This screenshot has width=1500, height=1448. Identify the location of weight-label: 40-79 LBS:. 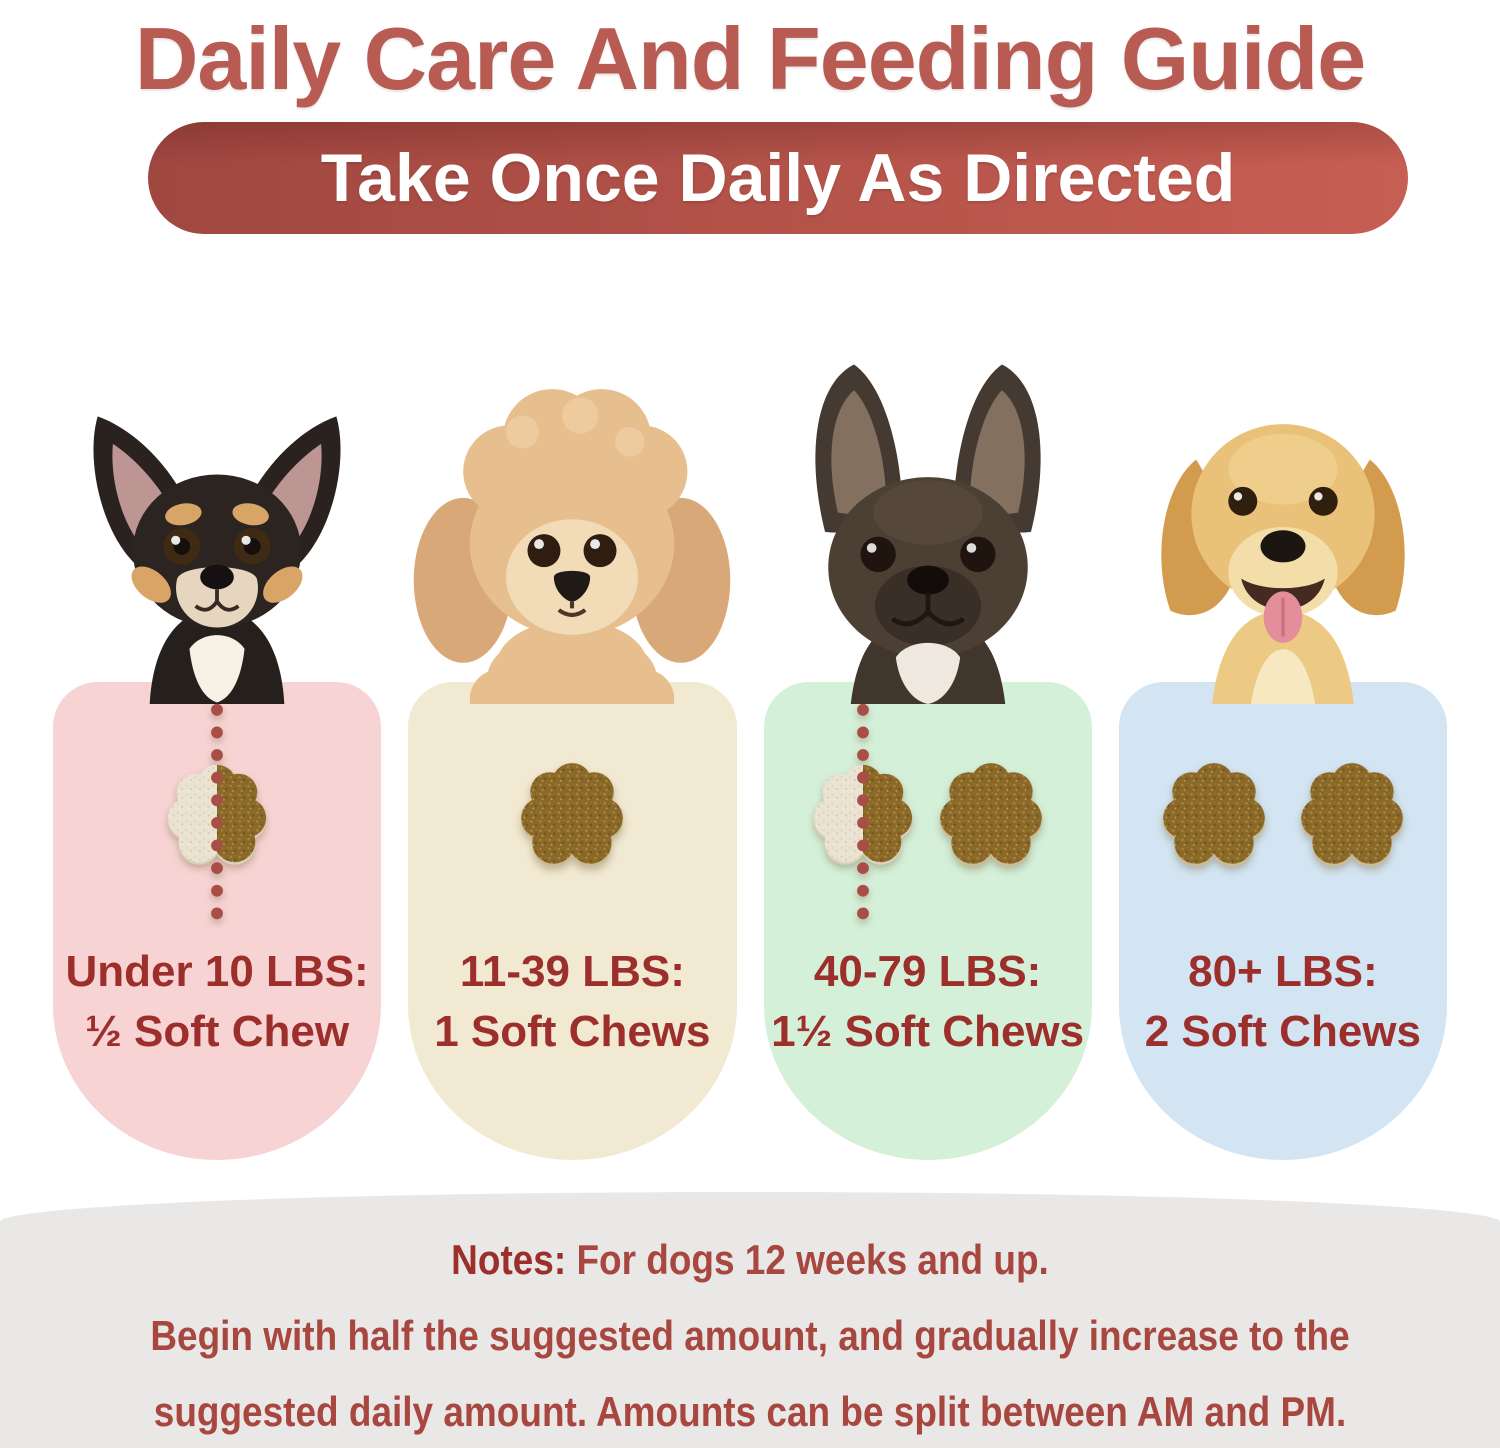
(927, 971).